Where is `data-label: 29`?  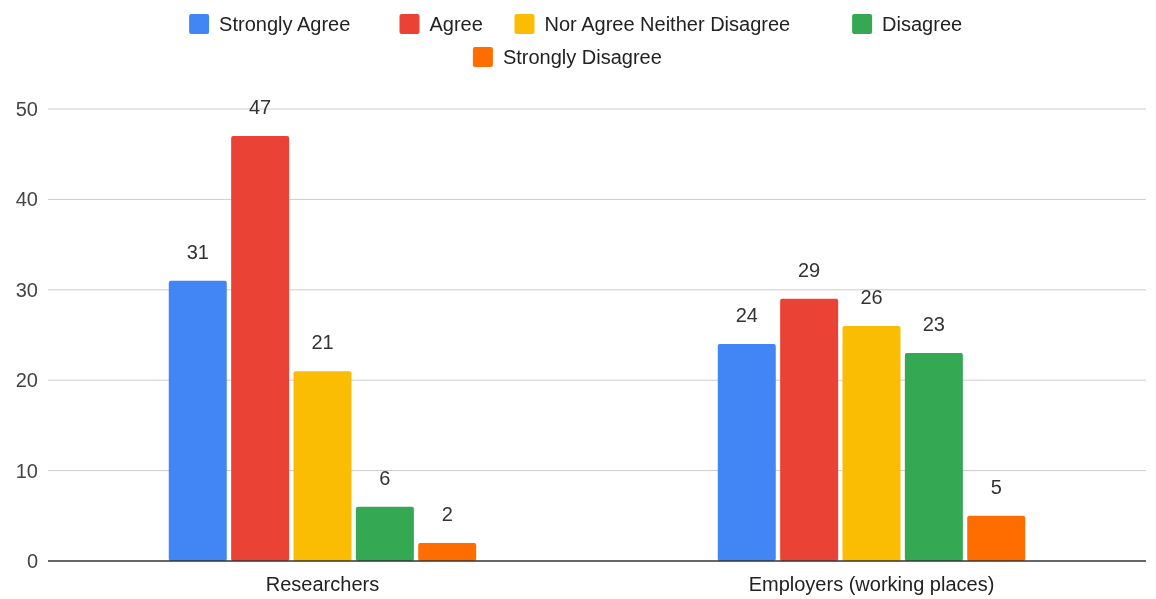 data-label: 29 is located at coordinates (809, 269).